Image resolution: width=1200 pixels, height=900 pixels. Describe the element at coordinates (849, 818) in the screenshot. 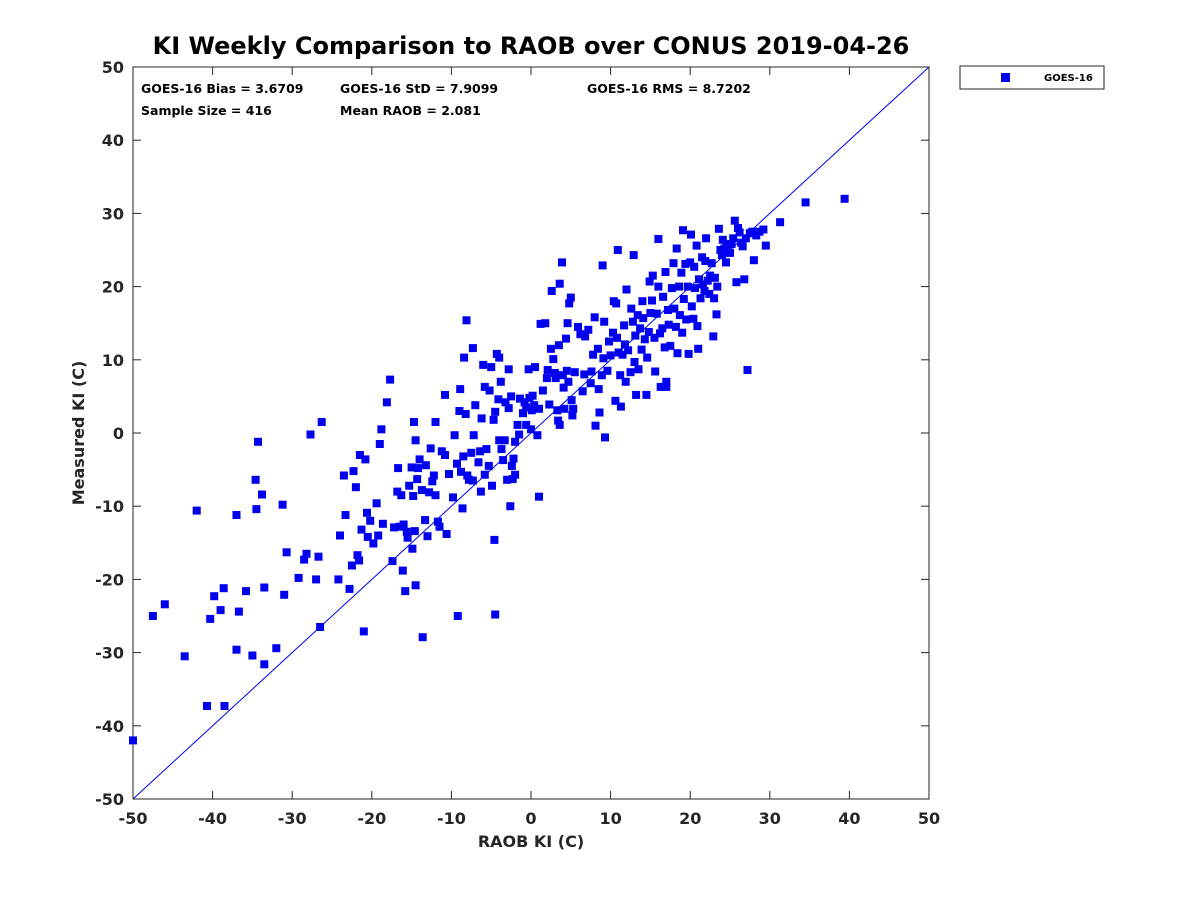

I see `x-tick-label: 40` at that location.